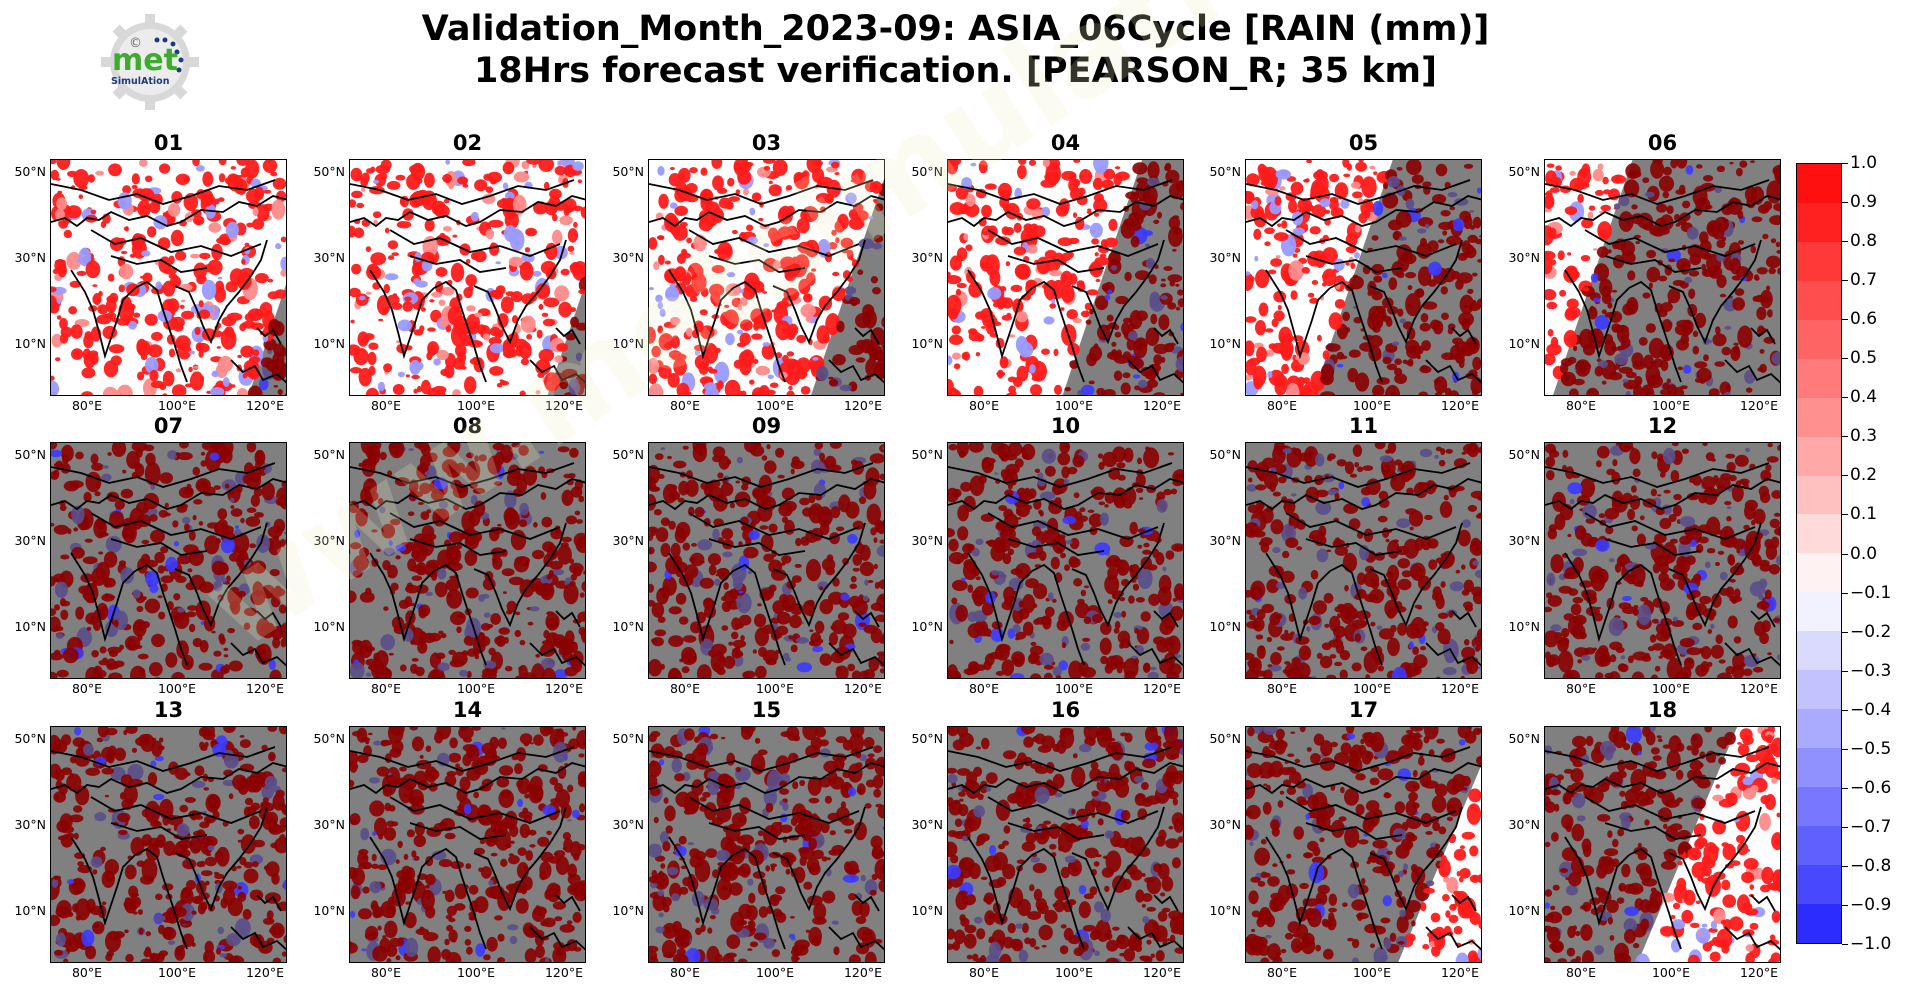 The height and width of the screenshot is (988, 1911). What do you see at coordinates (1819, 553) in the screenshot?
I see `colorbar` at bounding box center [1819, 553].